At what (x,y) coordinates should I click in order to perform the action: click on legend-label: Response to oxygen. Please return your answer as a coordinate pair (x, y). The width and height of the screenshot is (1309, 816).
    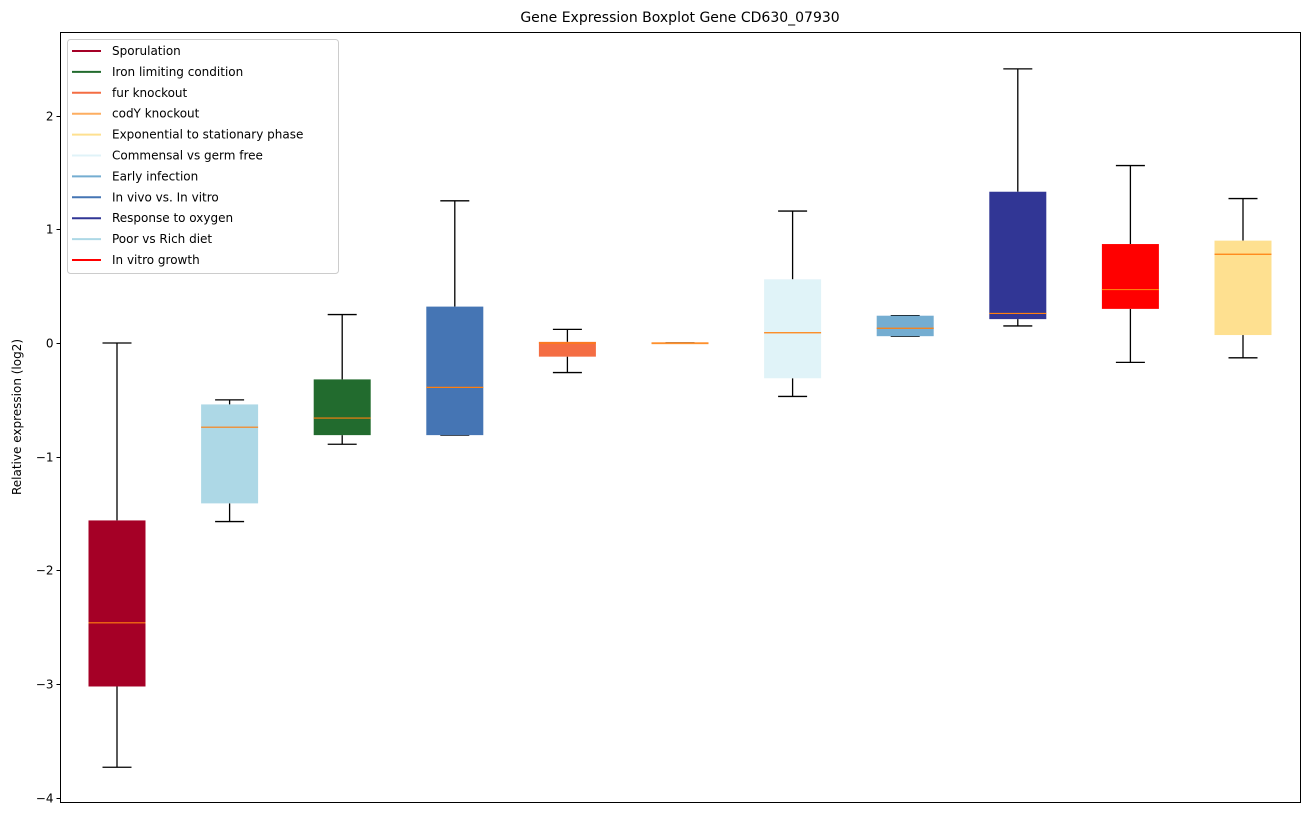
    Looking at the image, I should click on (172, 218).